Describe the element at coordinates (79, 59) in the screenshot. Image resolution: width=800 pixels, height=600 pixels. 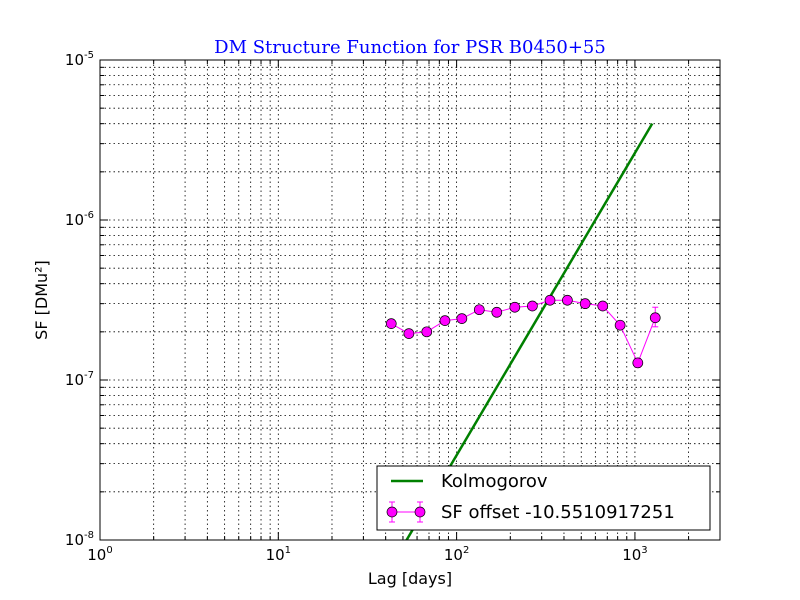
I see `y-tick-label: 10⁻⁵` at that location.